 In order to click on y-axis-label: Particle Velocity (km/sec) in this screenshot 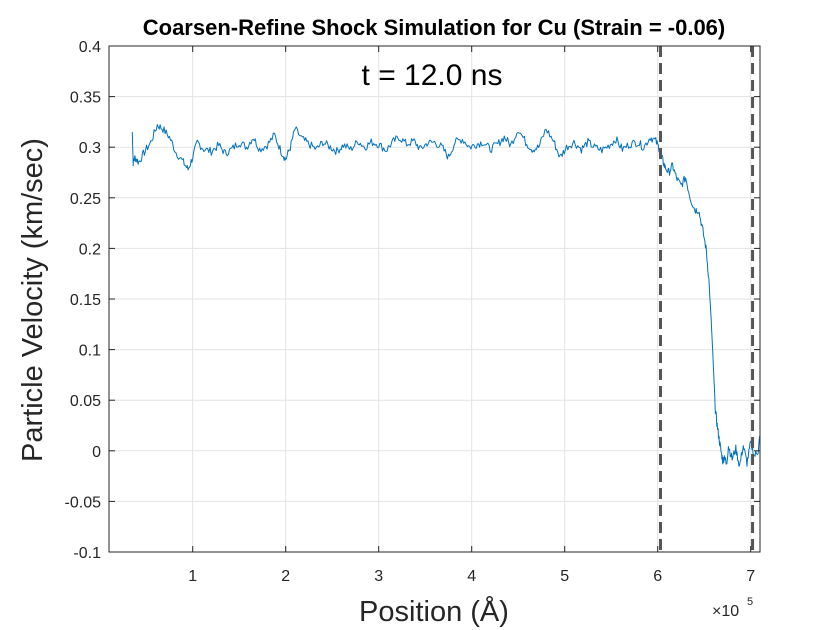, I will do `click(33, 300)`.